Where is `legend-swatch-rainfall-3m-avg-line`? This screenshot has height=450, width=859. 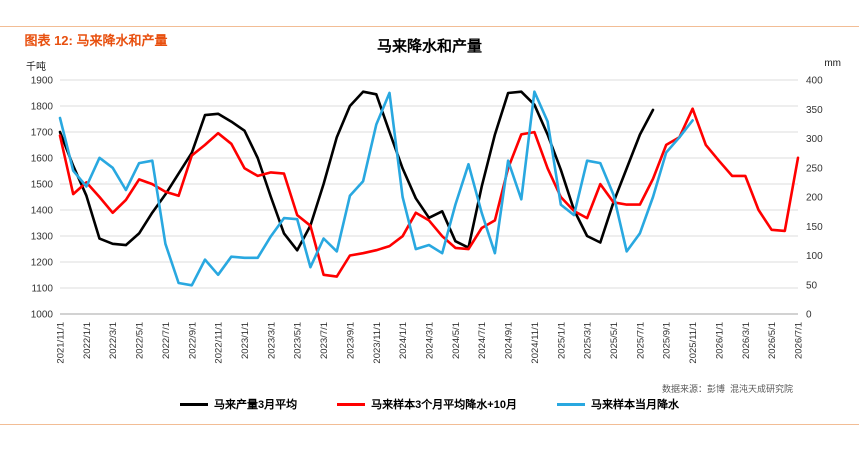 legend-swatch-rainfall-3m-avg-line is located at coordinates (351, 404).